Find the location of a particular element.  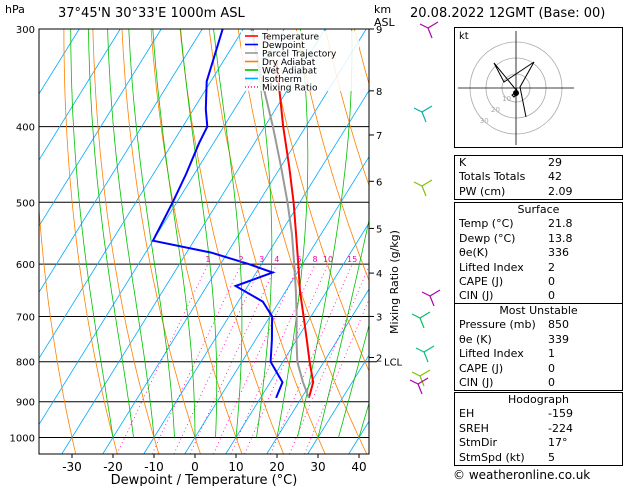

row-value: 339 is located at coordinates (558, 339).